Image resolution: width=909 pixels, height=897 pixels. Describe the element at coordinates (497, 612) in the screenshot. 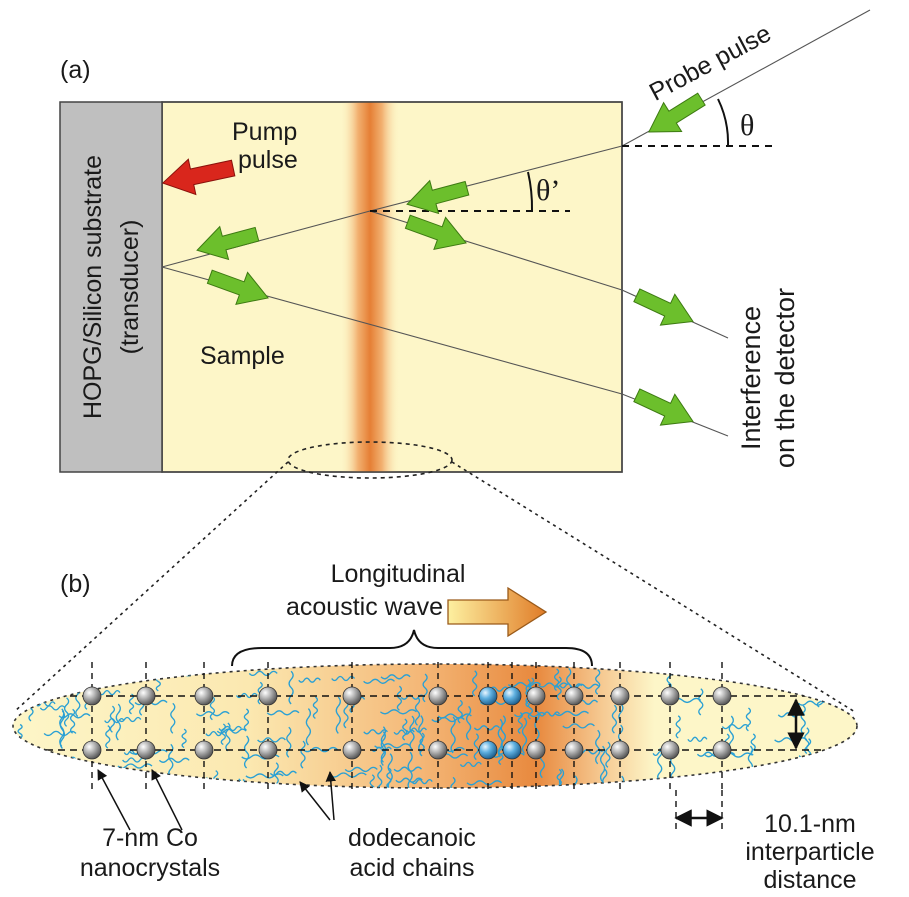

I see `gradient-arrow-icon` at that location.